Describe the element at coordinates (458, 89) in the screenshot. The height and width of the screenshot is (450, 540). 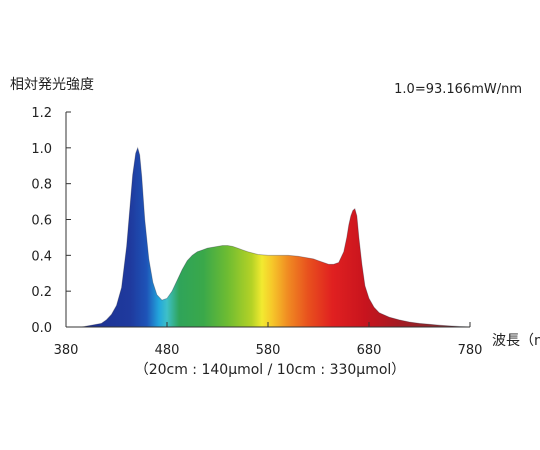
I see `reference-note: 1.0=93.166mW/nm` at that location.